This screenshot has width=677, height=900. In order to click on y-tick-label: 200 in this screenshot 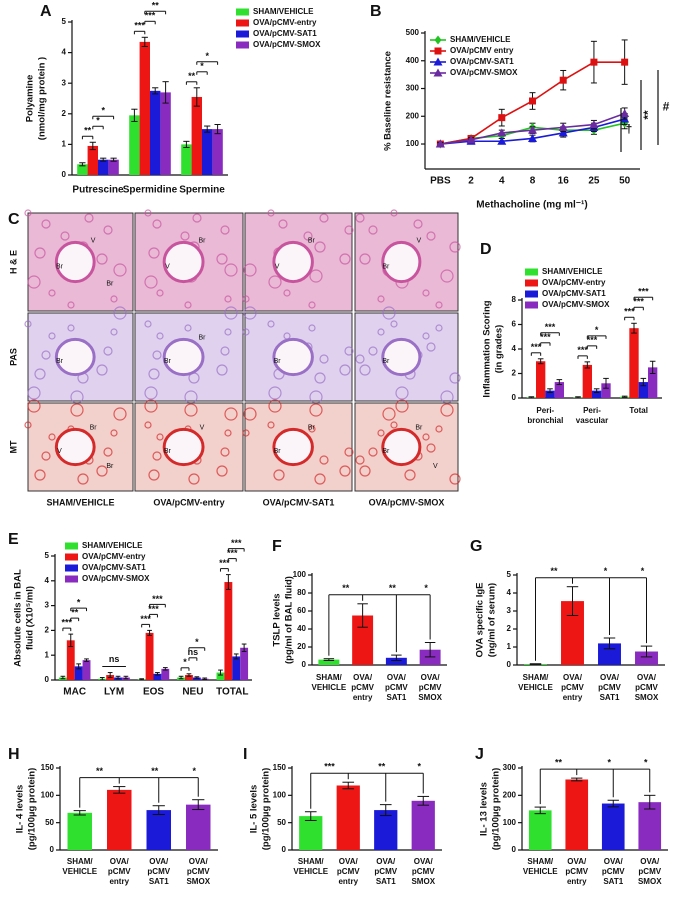, I will do `click(510, 794)`.